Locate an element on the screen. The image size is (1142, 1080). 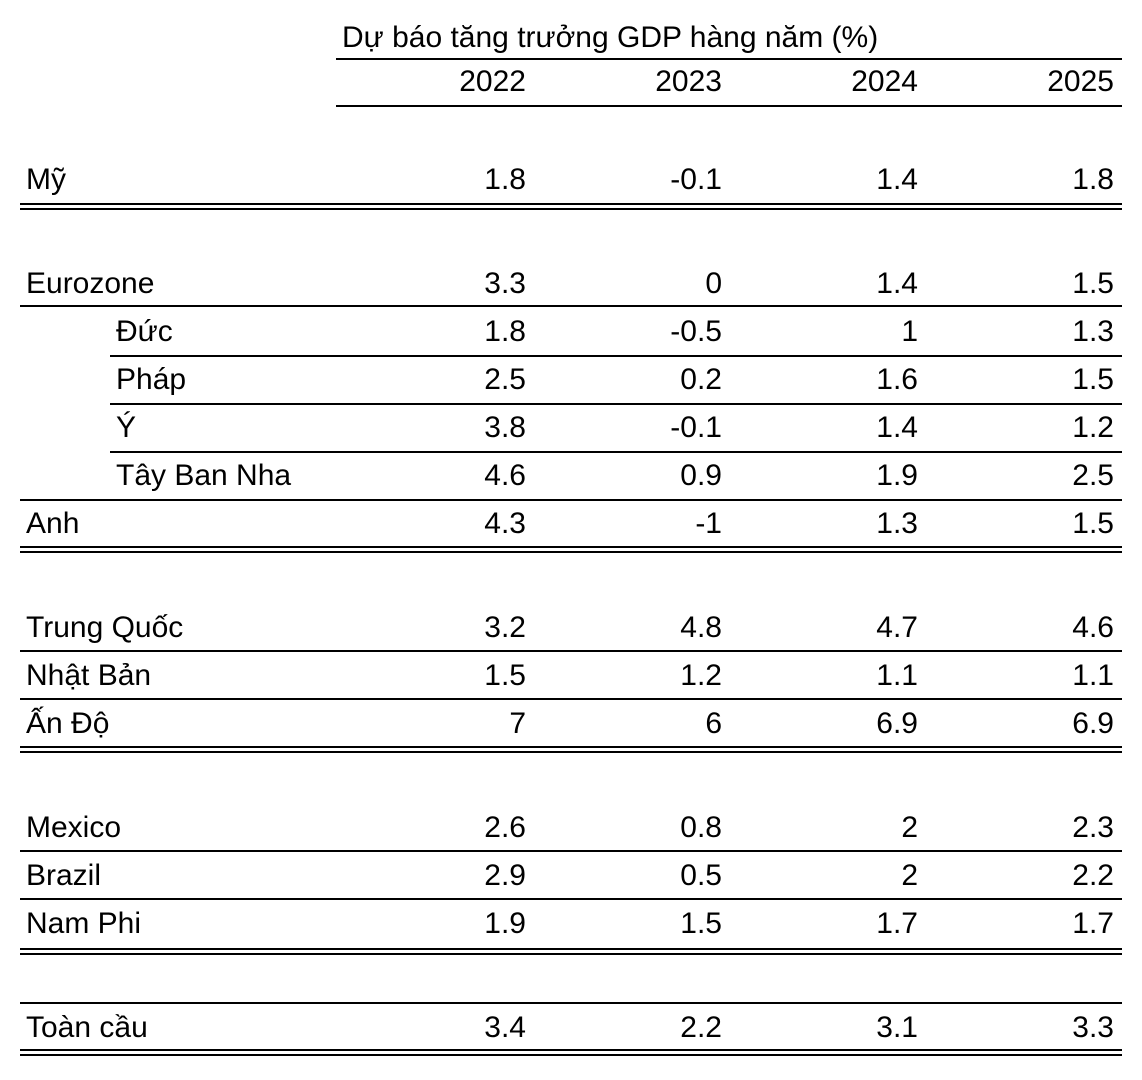
cell-value: 4.7 is located at coordinates (897, 627).